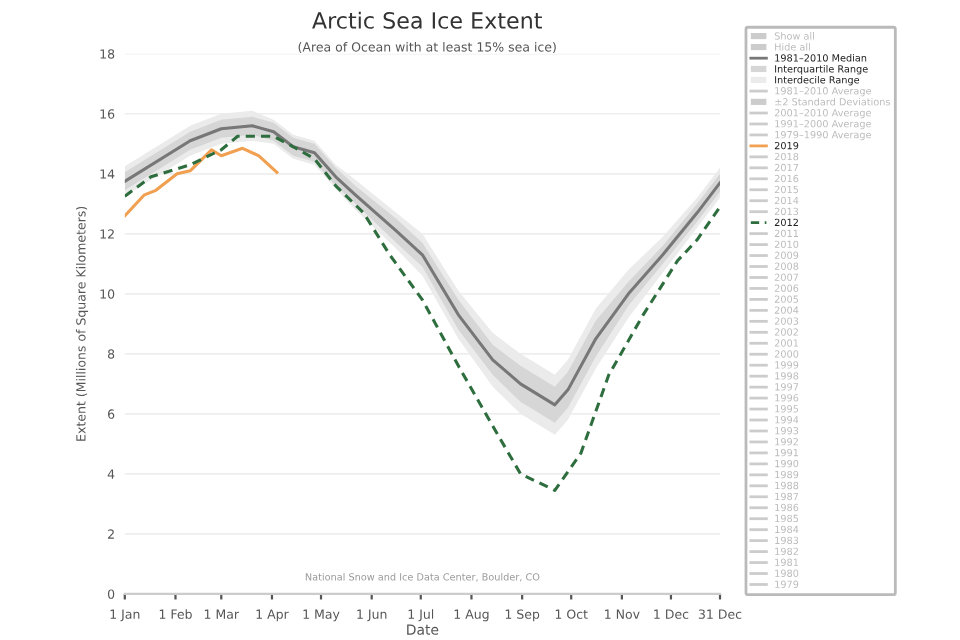 The width and height of the screenshot is (960, 640). What do you see at coordinates (427, 20) in the screenshot?
I see `chart-title: Arctic Sea Ice Extent` at bounding box center [427, 20].